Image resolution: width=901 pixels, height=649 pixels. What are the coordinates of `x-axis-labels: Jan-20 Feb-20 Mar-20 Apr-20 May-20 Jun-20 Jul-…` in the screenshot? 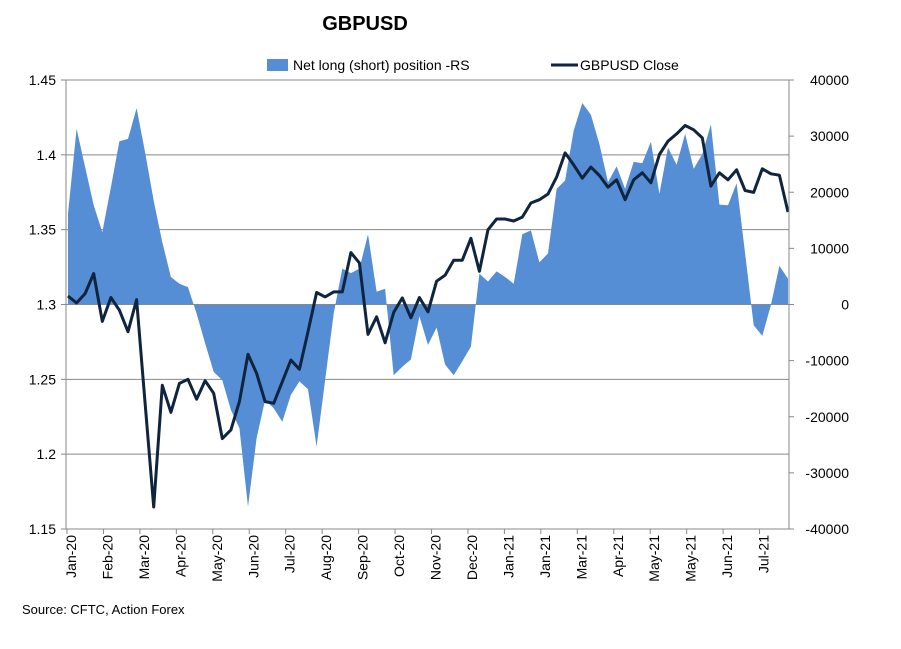 It's located at (417, 558).